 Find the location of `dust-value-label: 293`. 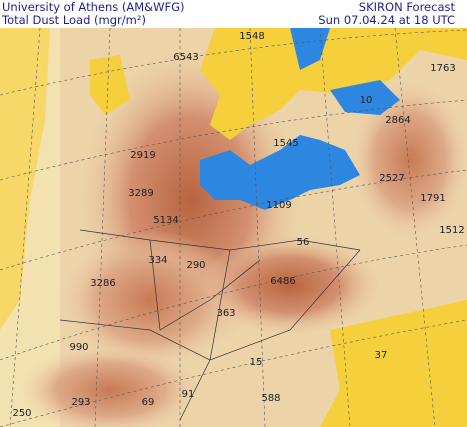

dust-value-label: 293 is located at coordinates (80, 402).